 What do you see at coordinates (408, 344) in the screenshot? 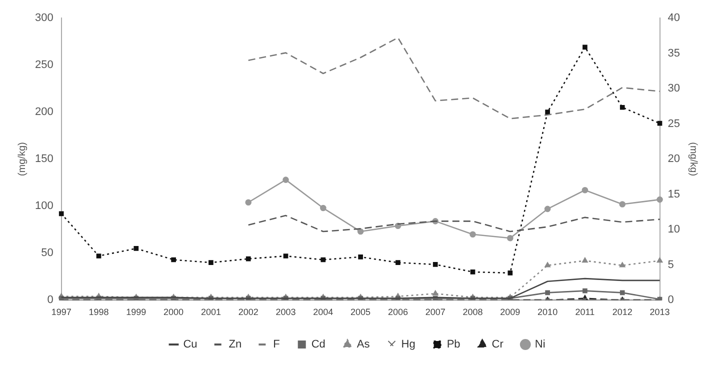
I see `legend-label: Hg` at bounding box center [408, 344].